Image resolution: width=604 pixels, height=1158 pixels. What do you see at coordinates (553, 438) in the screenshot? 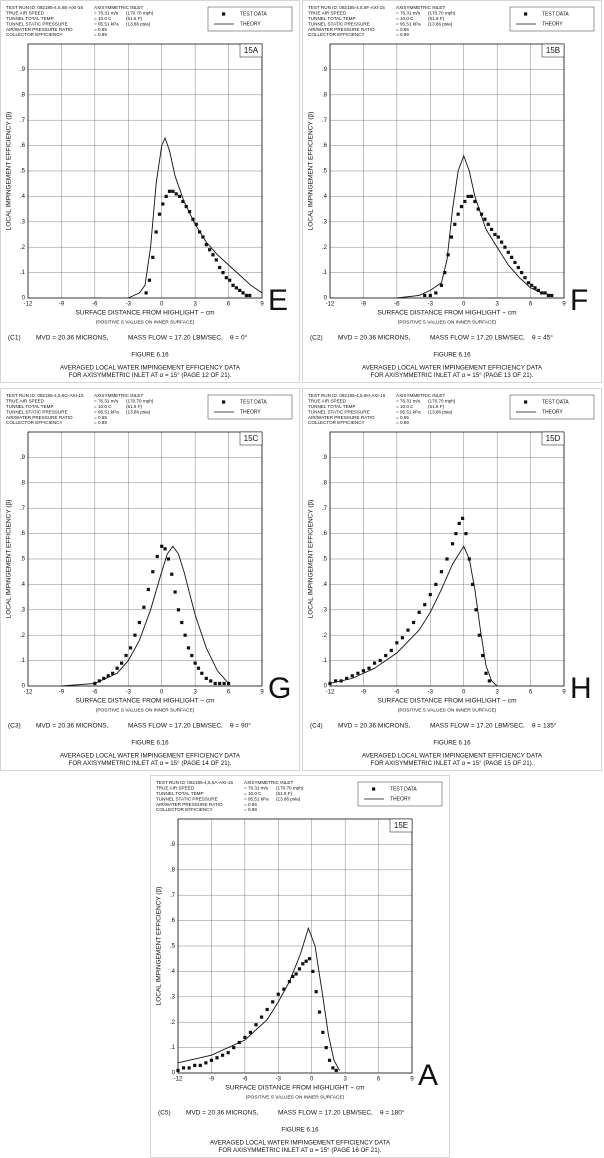
I see `panel-label: 15D` at bounding box center [553, 438].